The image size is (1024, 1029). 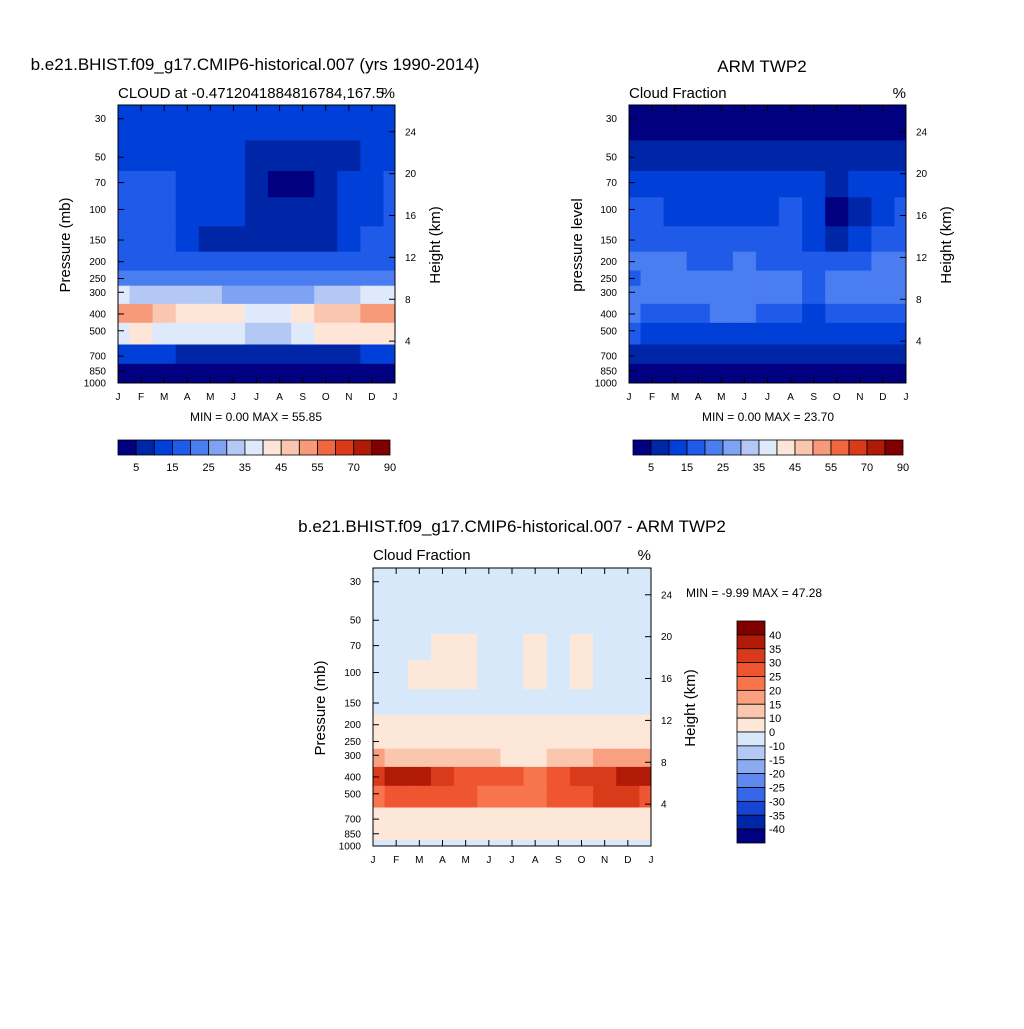 I want to click on colorbar-label: 70, so click(x=354, y=468).